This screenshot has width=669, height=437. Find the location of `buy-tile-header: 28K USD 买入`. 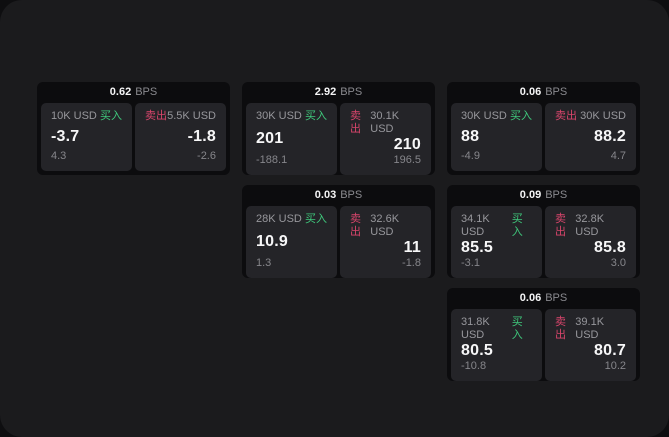

buy-tile-header: 28K USD 买入 is located at coordinates (291, 219).